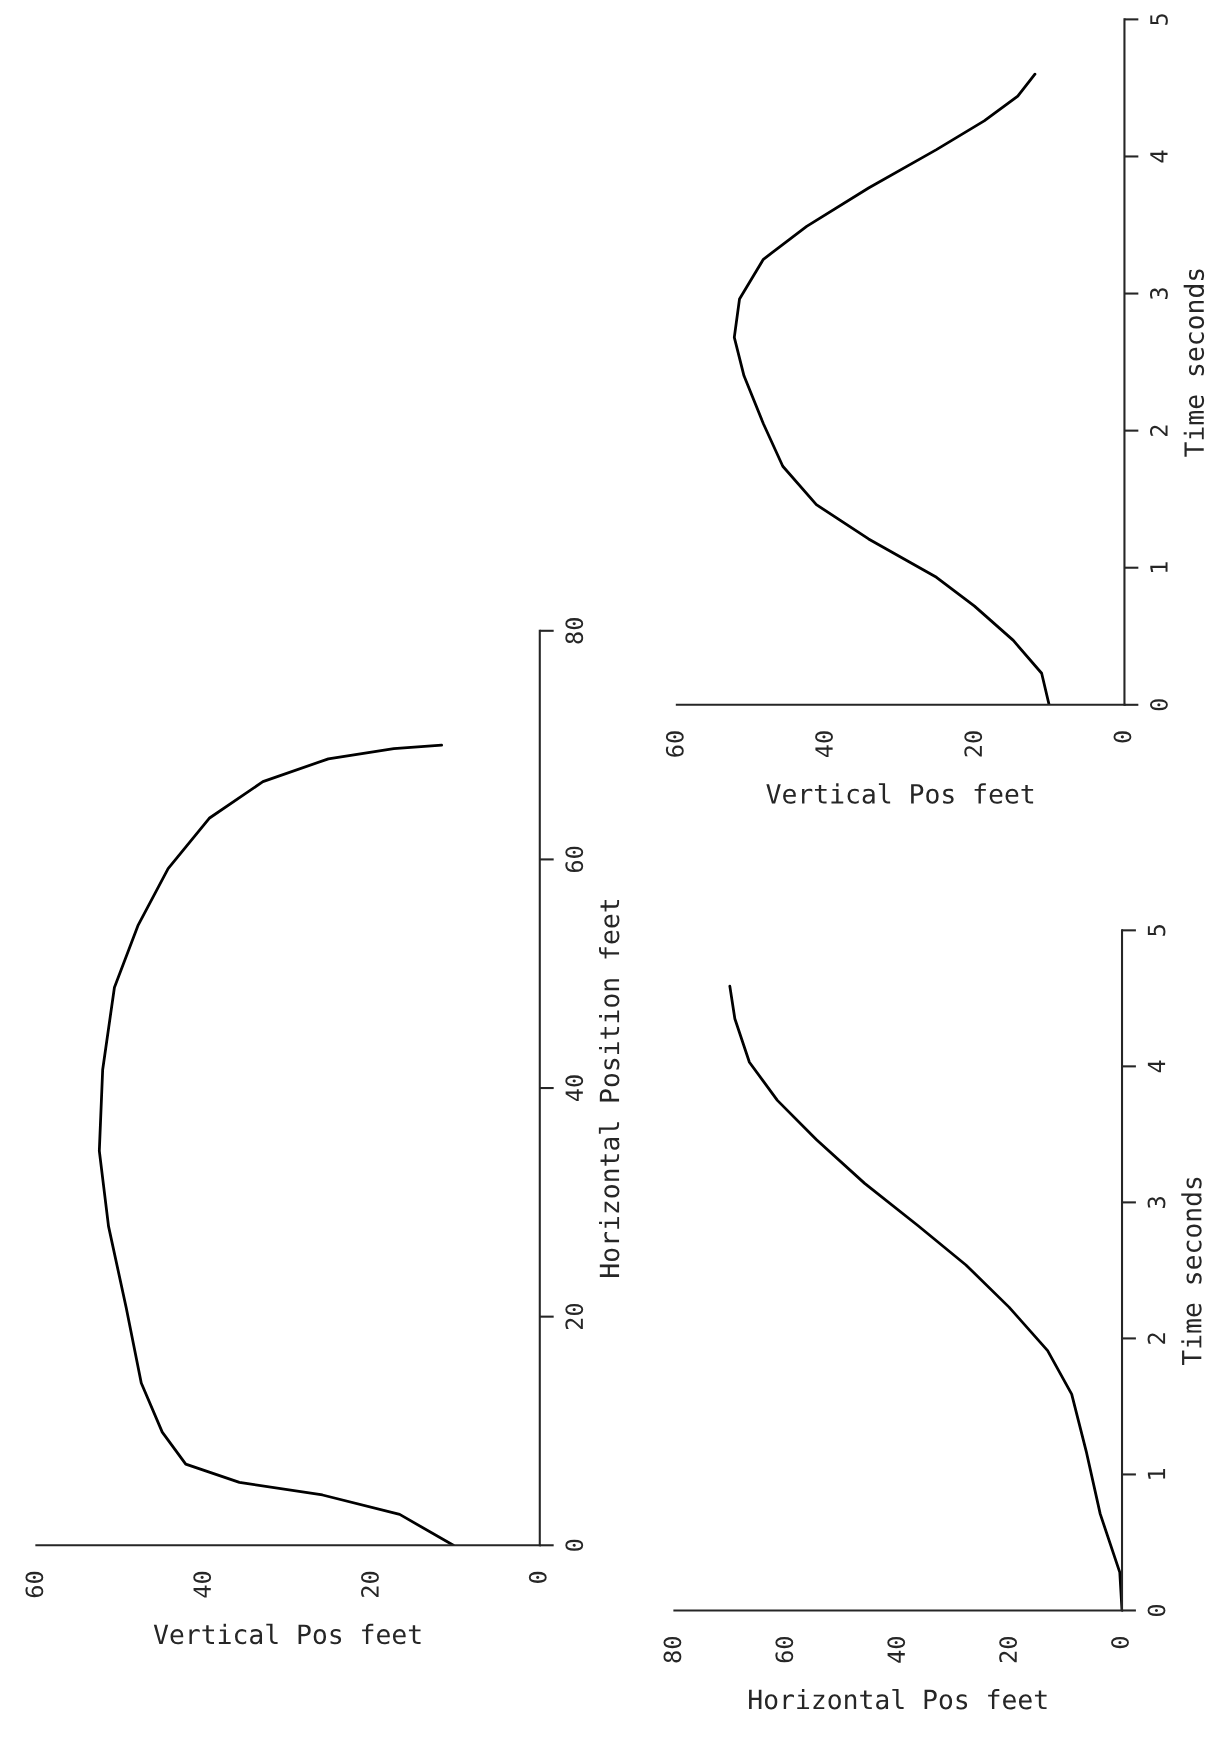 The width and height of the screenshot is (1213, 1762). I want to click on y-tick-label: 20, so click(574, 1316).